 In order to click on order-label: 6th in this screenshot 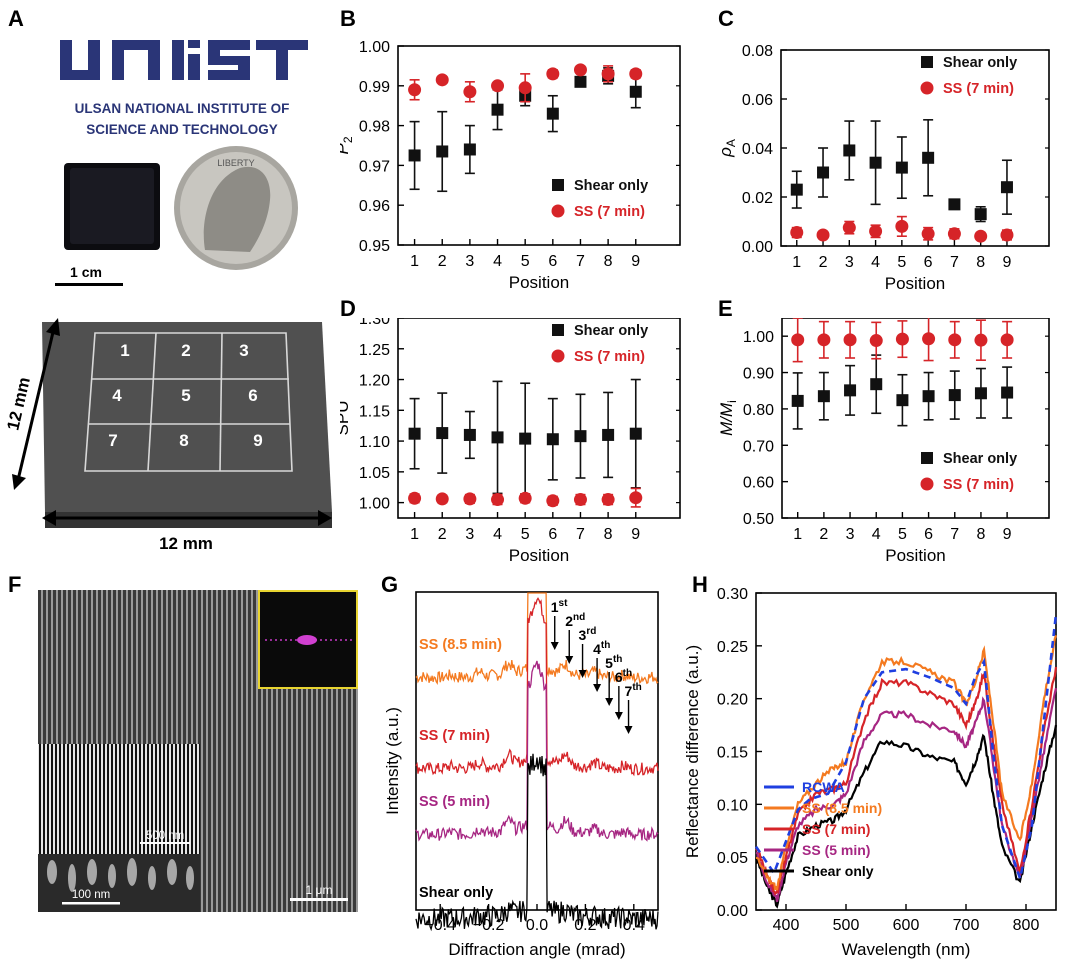, I will do `click(623, 676)`.